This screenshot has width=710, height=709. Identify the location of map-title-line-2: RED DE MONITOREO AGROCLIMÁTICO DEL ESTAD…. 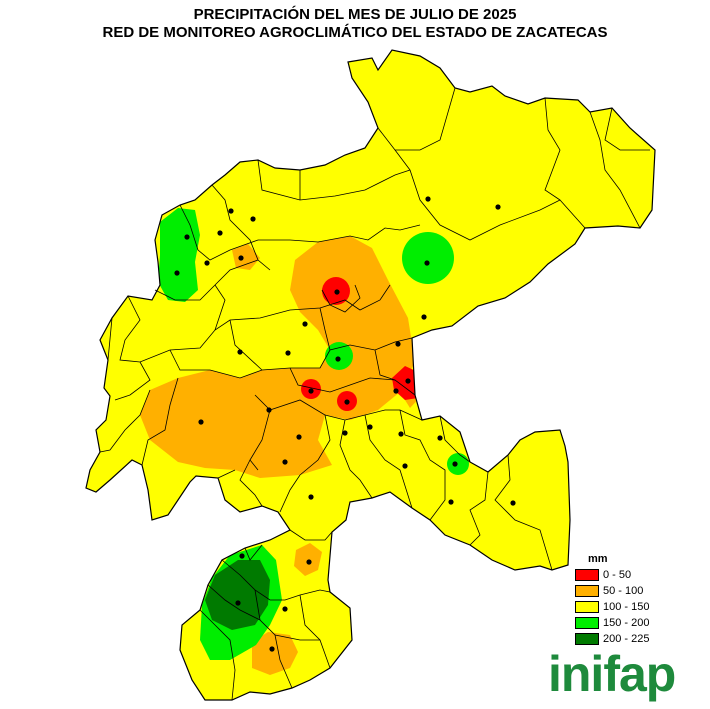
(355, 32).